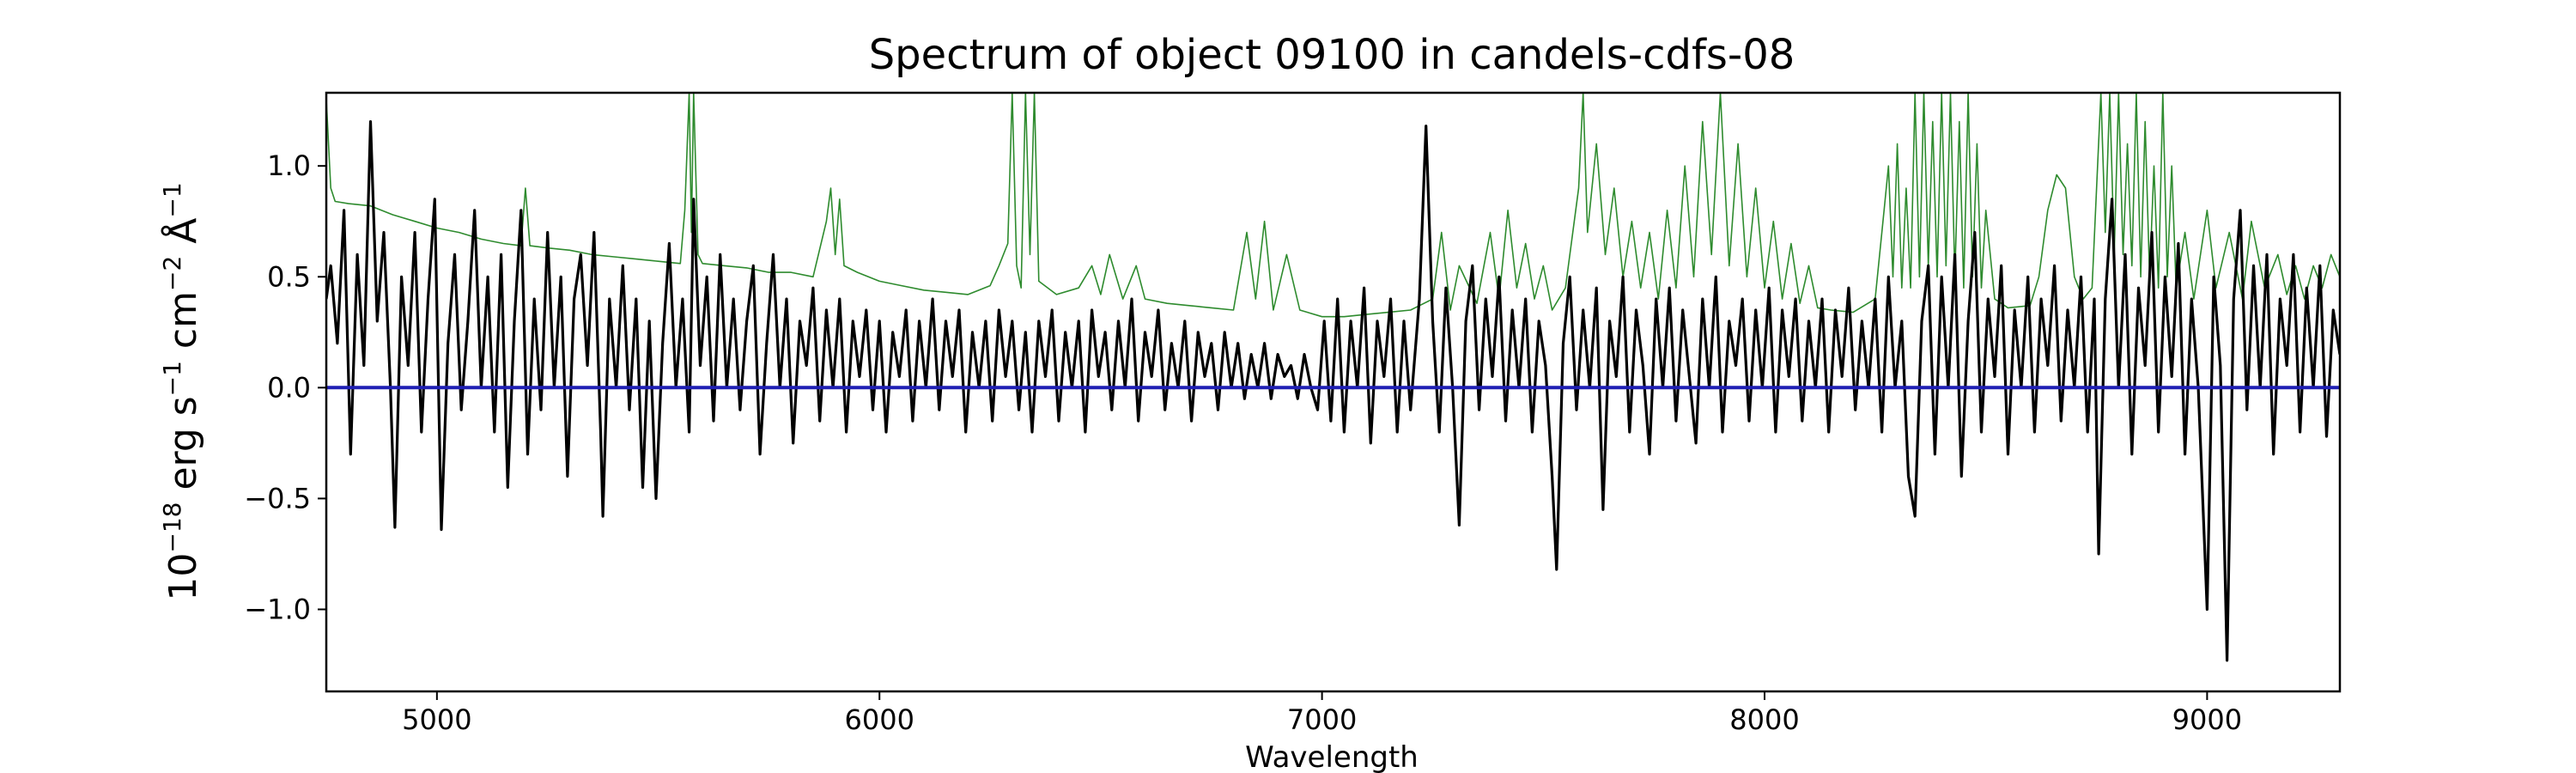 The height and width of the screenshot is (773, 2576). I want to click on y-tick-label: 0.5, so click(289, 276).